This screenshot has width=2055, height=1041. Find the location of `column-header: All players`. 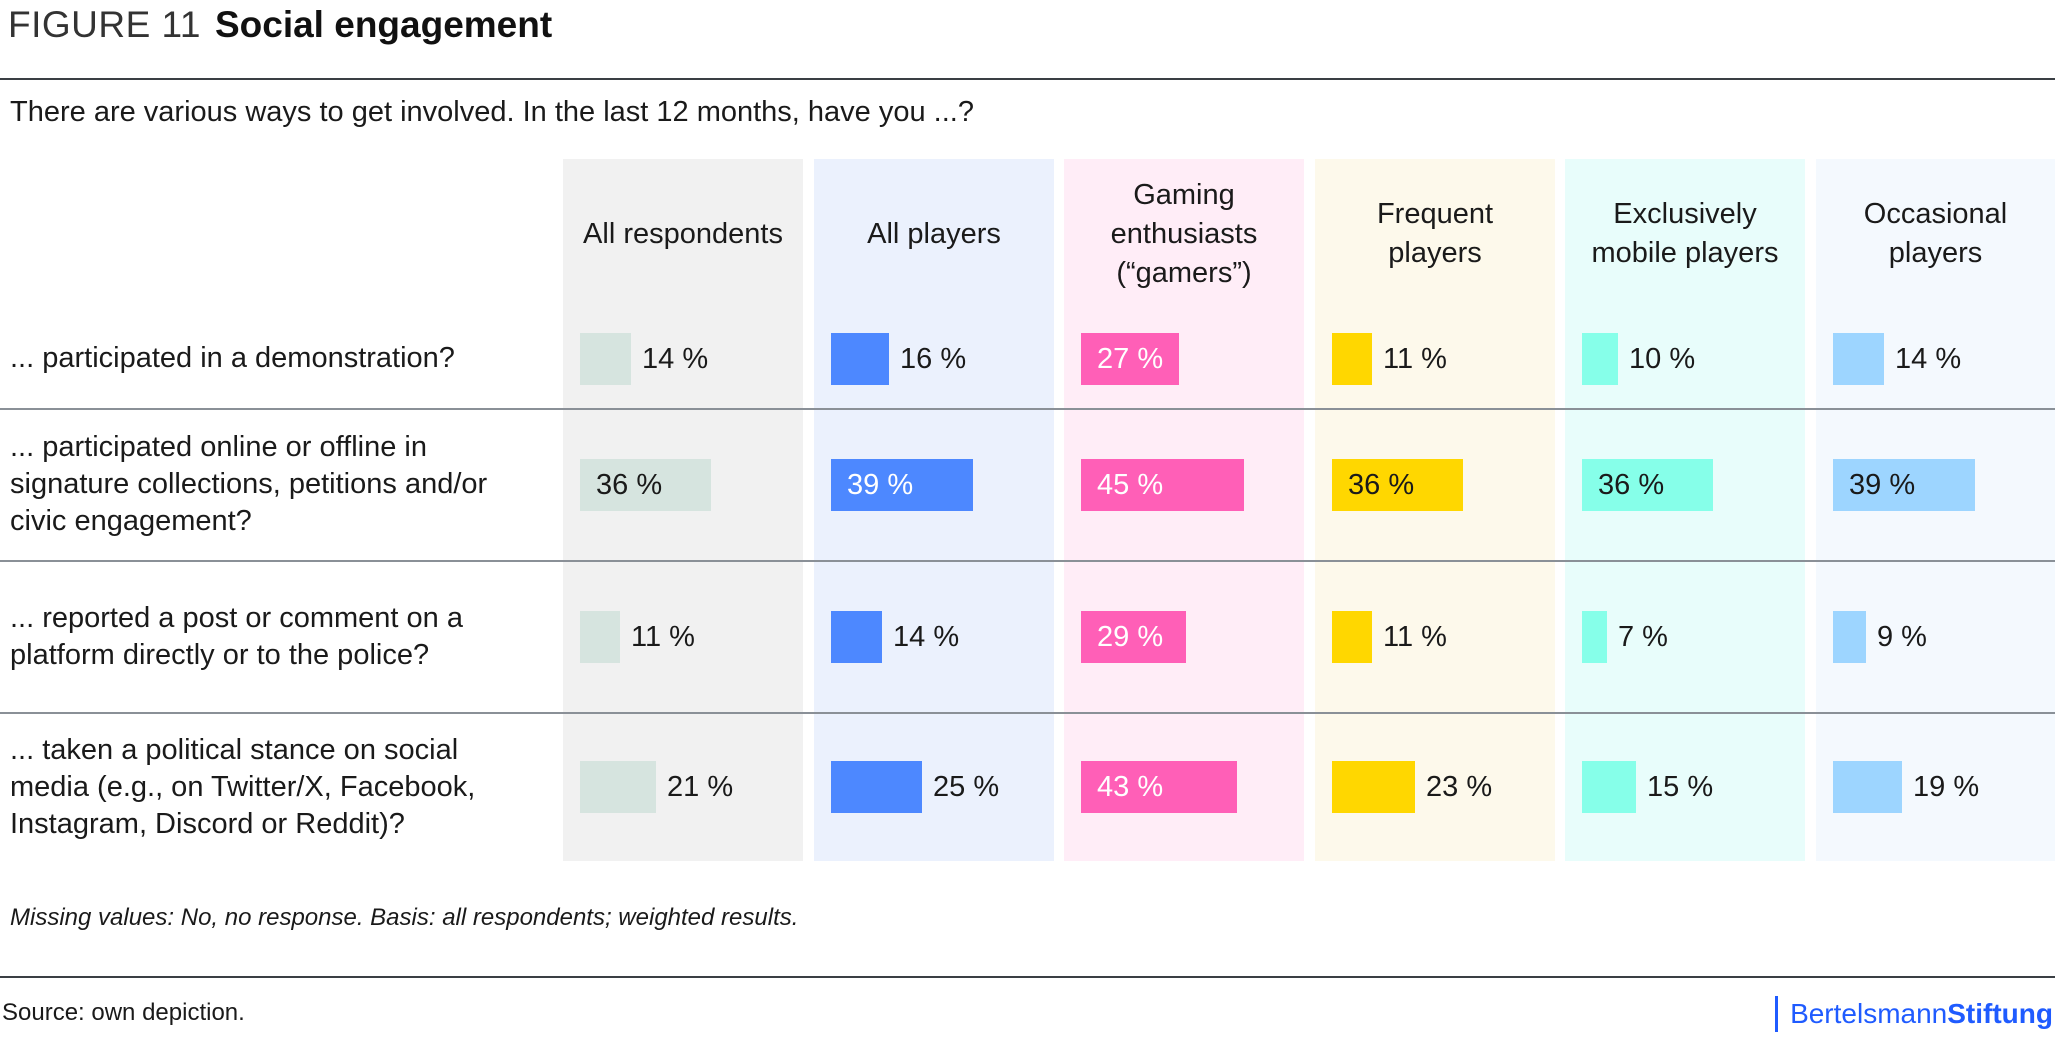

column-header: All players is located at coordinates (934, 234).